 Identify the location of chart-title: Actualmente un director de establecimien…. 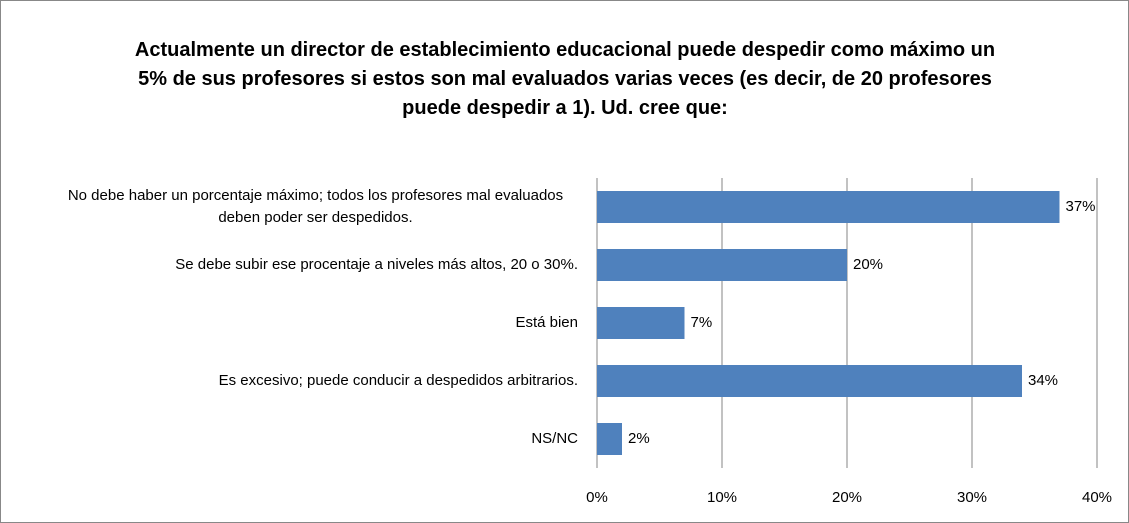
(565, 79).